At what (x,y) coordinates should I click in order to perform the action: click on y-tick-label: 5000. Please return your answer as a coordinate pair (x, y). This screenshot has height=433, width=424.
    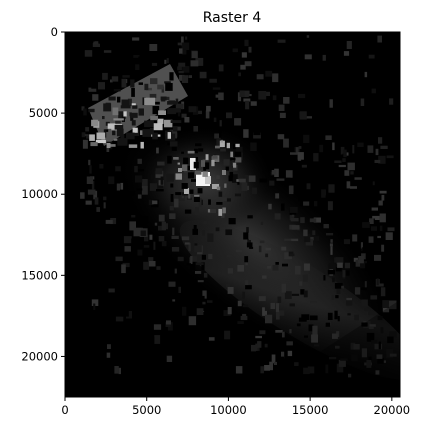
    Looking at the image, I should click on (43, 113).